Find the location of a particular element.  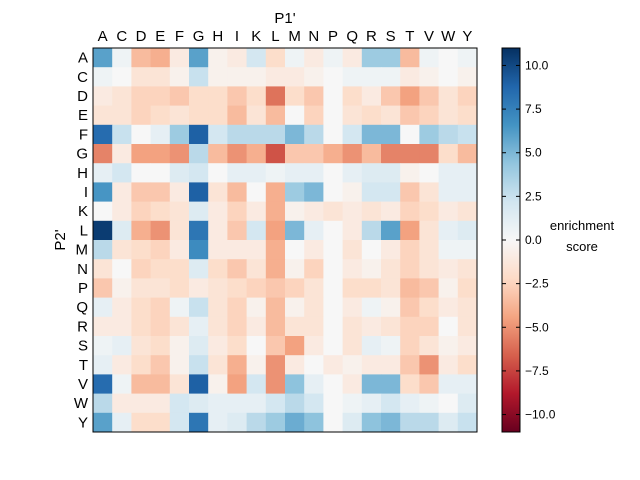

colorbar-tick-label: 0.0 is located at coordinates (533, 240).